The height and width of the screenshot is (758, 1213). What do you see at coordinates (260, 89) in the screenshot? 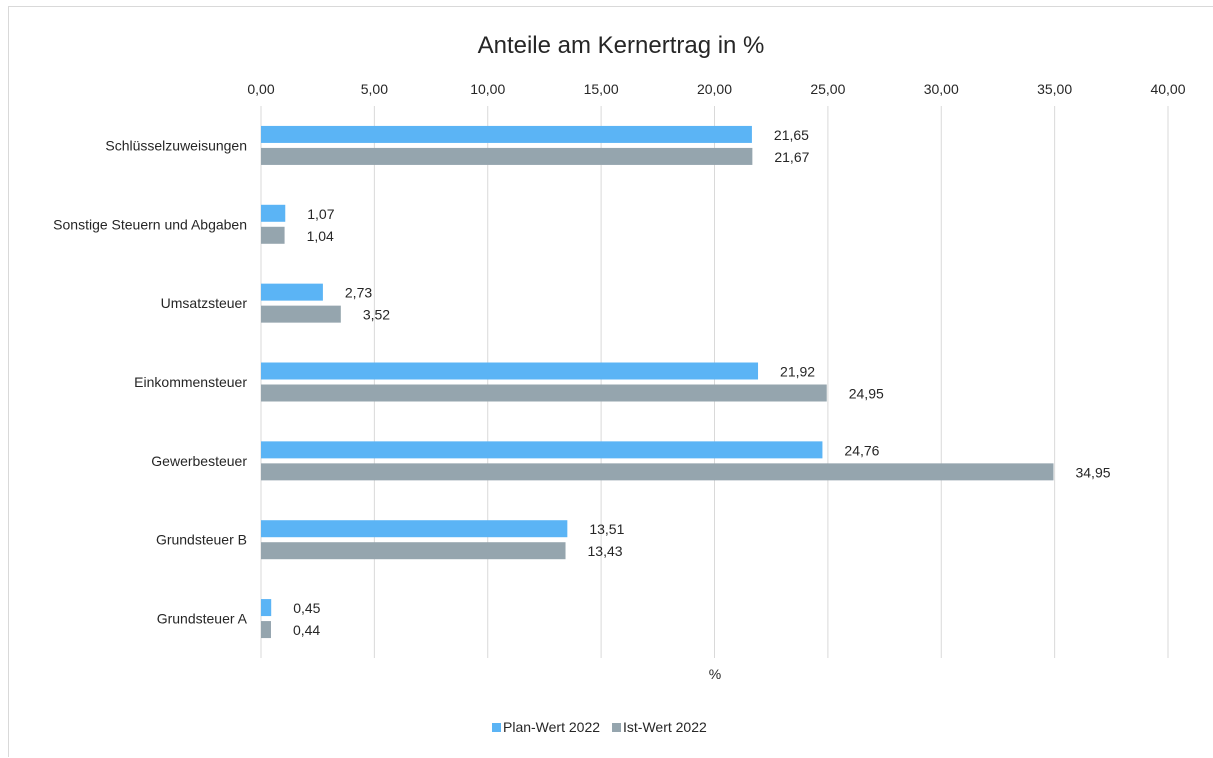
I see `x-tick-label: 0,00` at bounding box center [260, 89].